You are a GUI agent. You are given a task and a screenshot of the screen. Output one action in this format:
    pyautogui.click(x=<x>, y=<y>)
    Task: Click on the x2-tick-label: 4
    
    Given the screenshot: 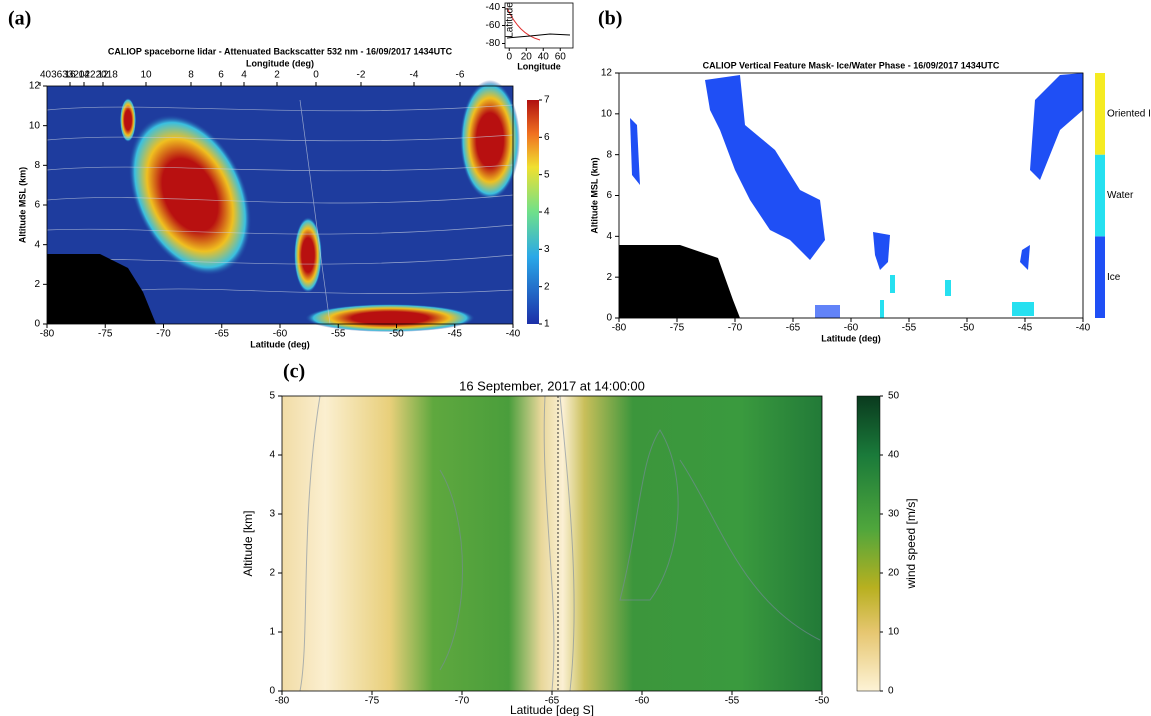 What is the action you would take?
    pyautogui.click(x=244, y=75)
    